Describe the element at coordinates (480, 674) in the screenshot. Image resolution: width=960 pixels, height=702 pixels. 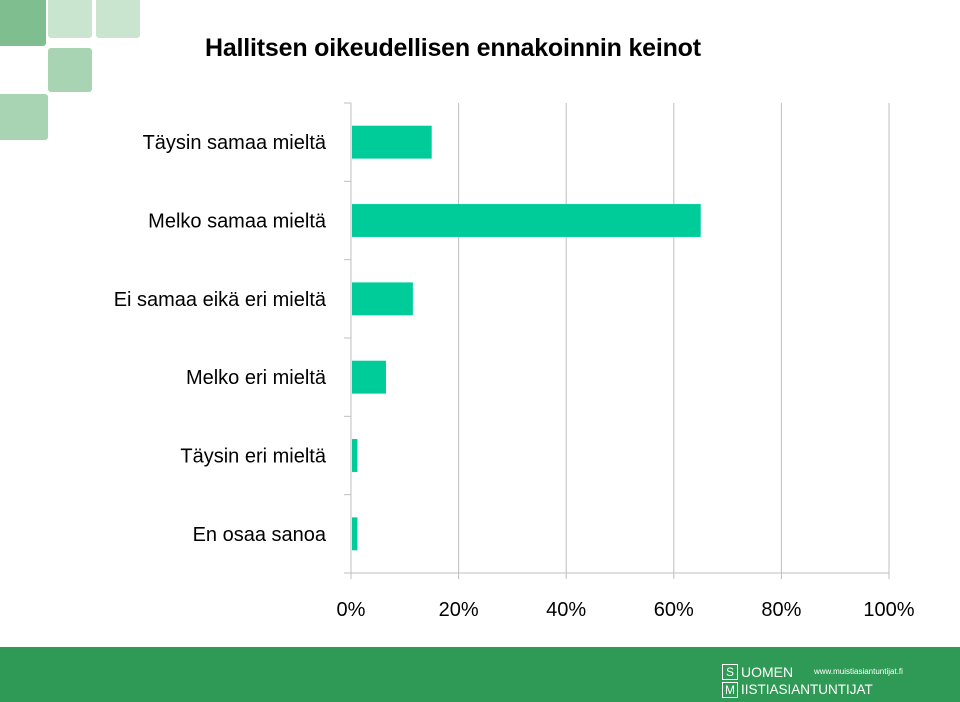
I see `footer-band` at that location.